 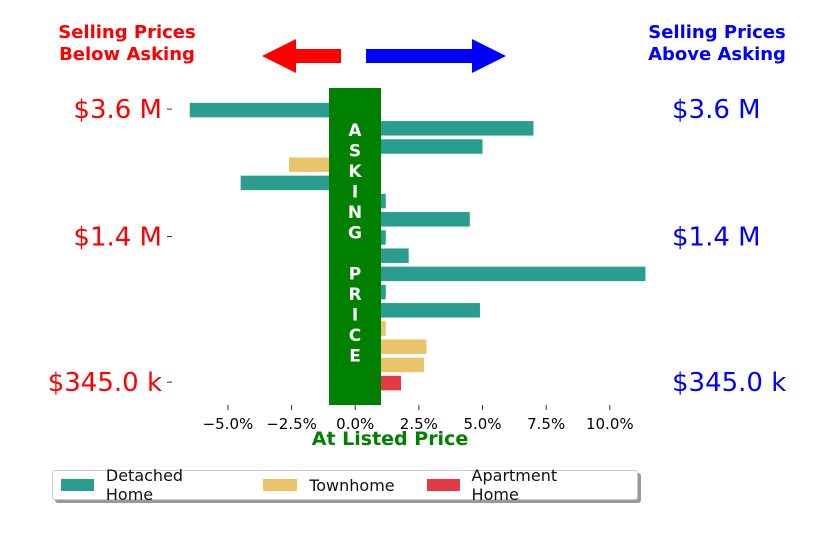 I want to click on right-header-line2: Above Asking, so click(x=717, y=54).